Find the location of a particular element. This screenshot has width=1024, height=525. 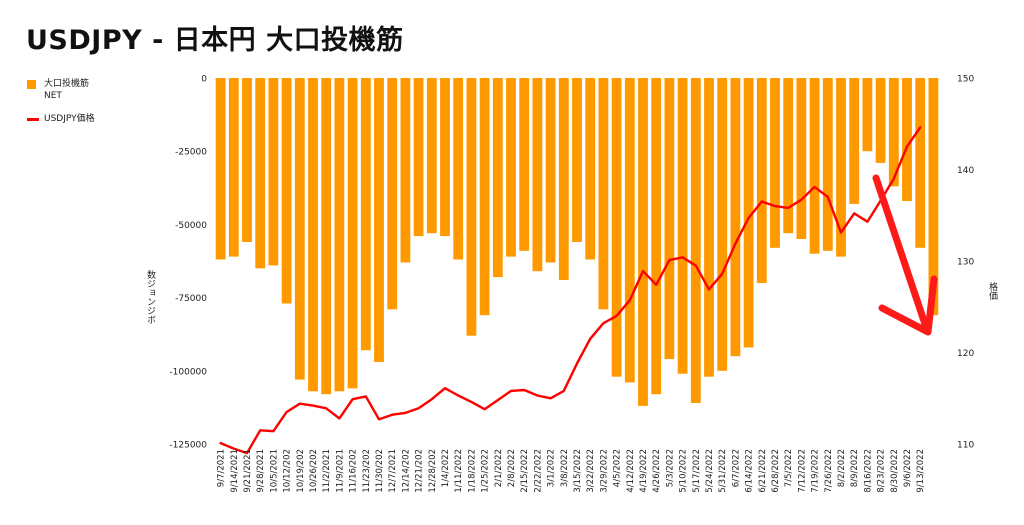

x-tick-label: 11/23/202 is located at coordinates (367, 471).